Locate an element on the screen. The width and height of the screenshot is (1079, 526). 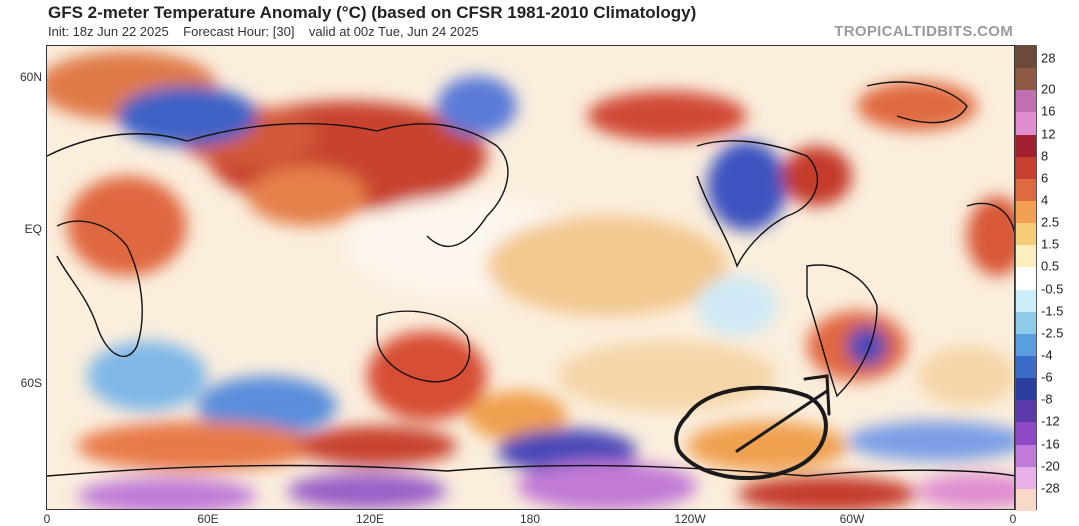
colorbar-tick-label: -8 is located at coordinates (1047, 399).